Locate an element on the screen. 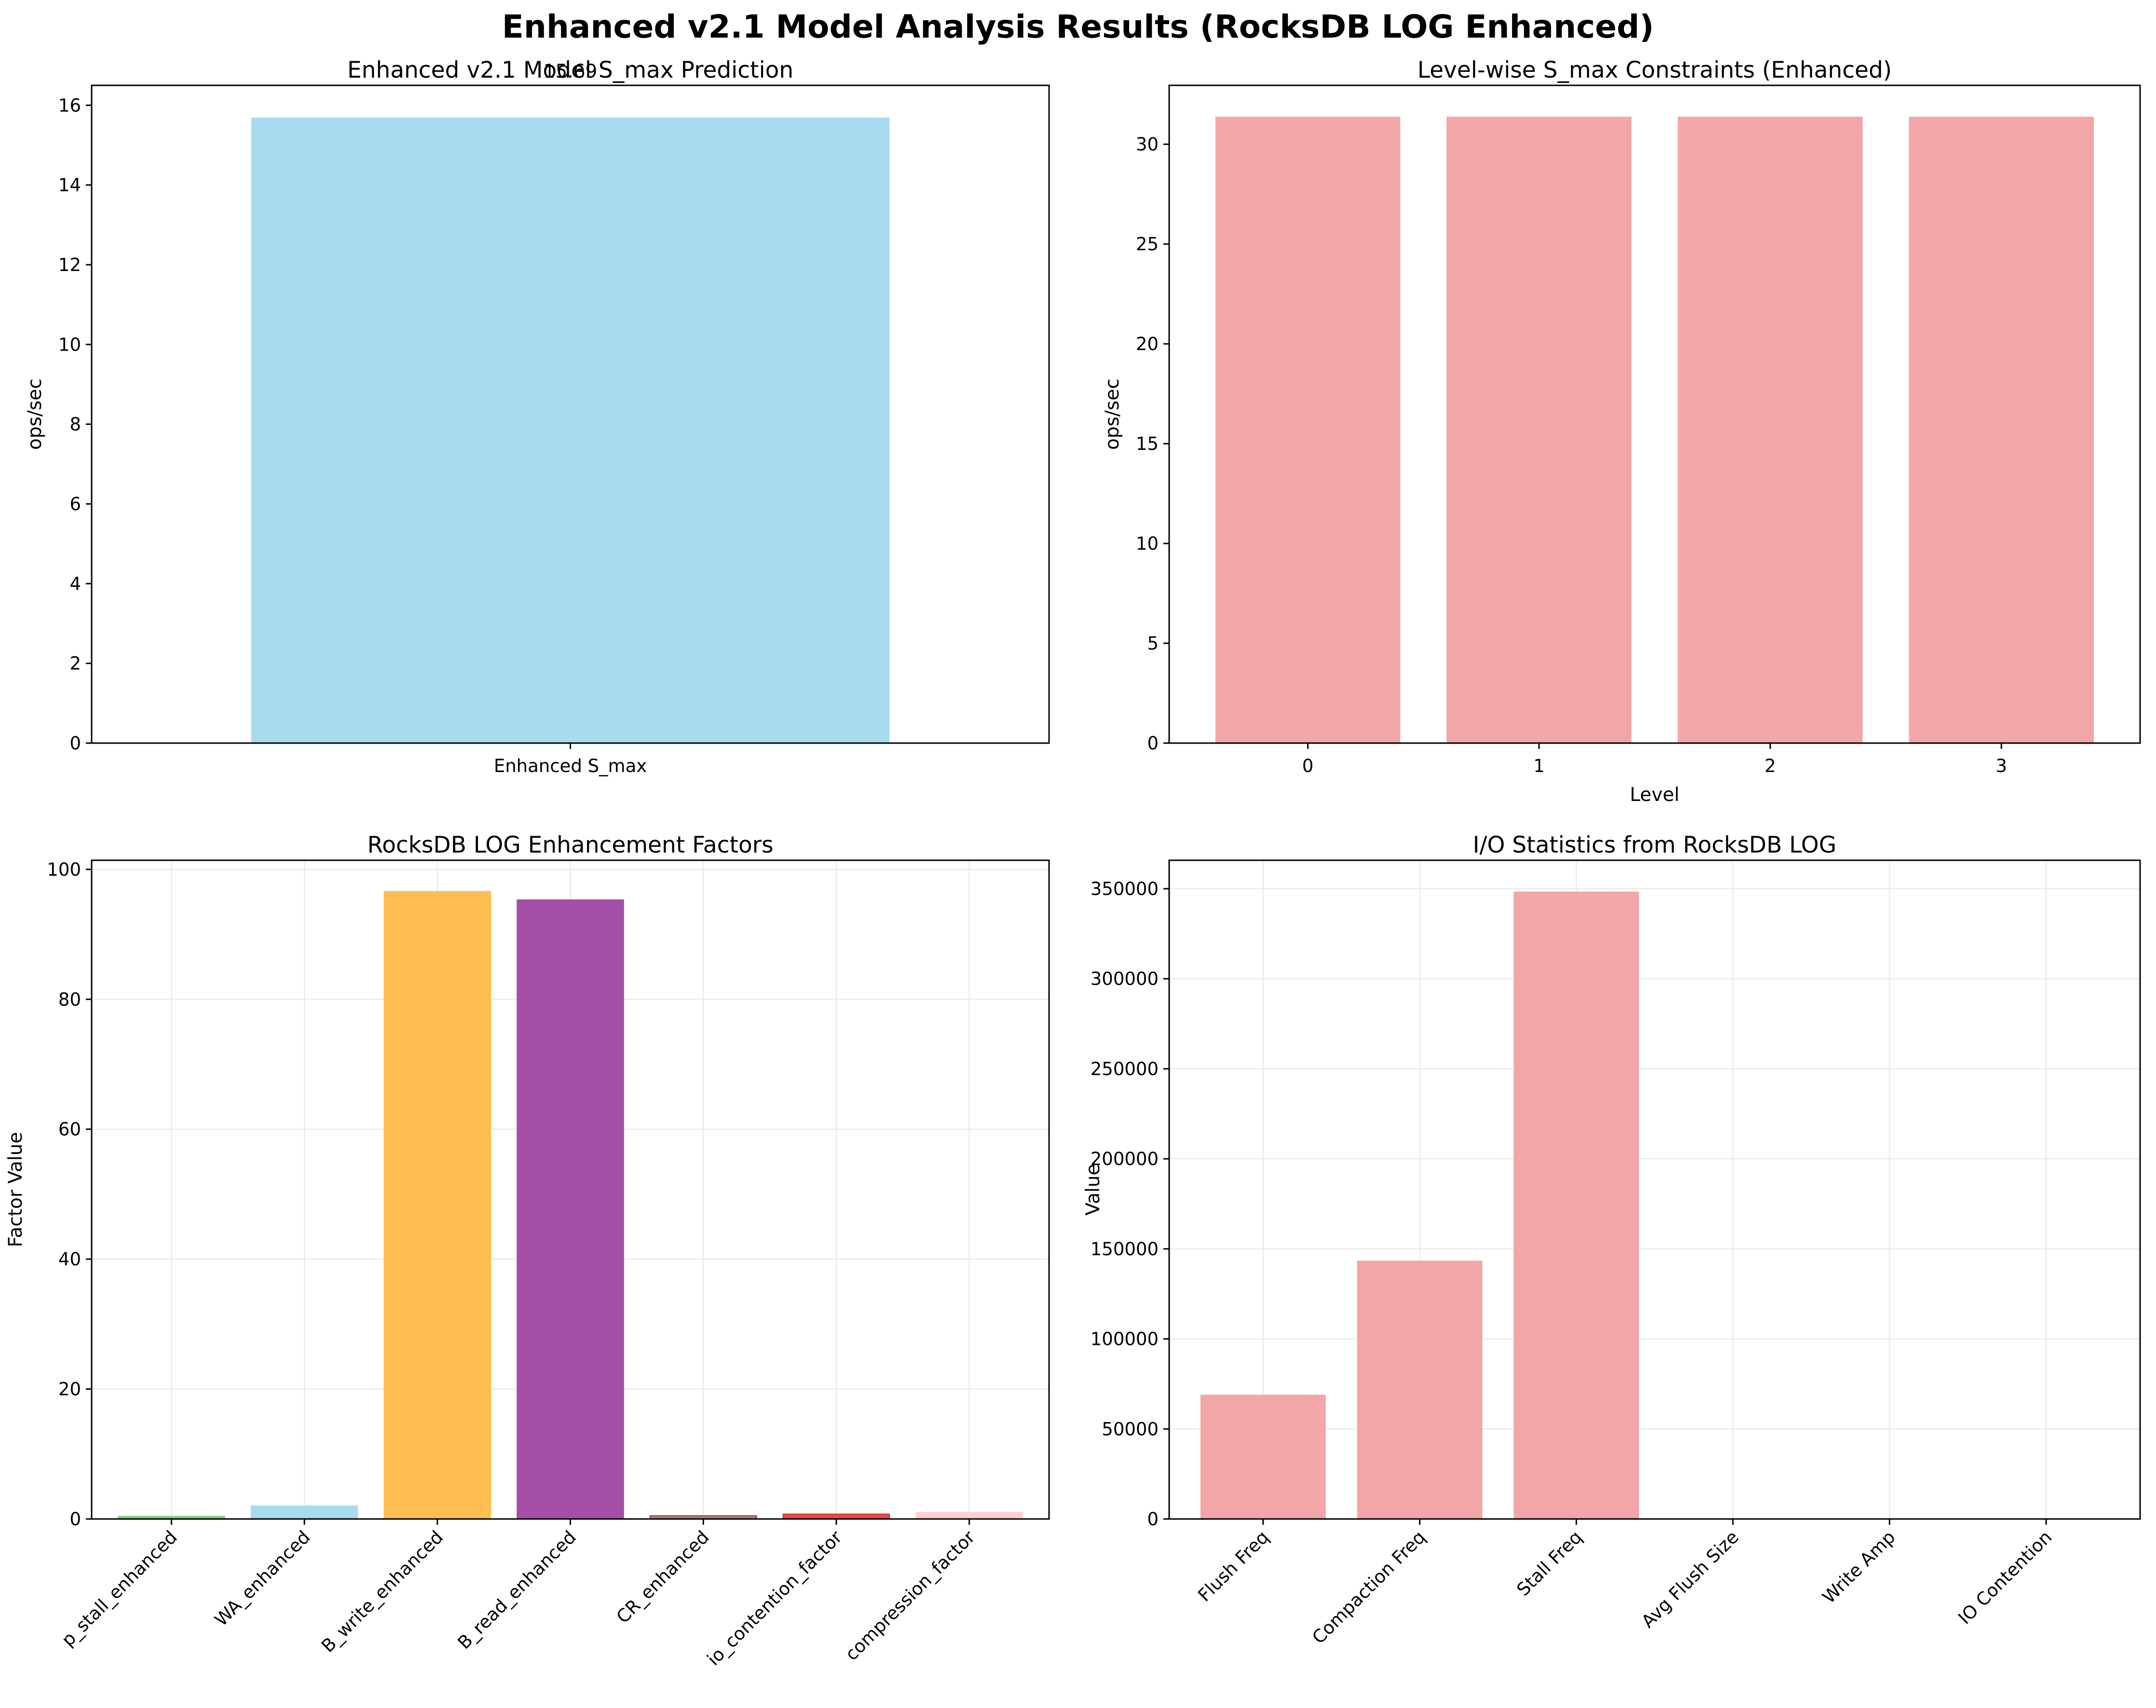 This screenshot has width=2156, height=1708. y-tick-label: 300000 is located at coordinates (1125, 979).